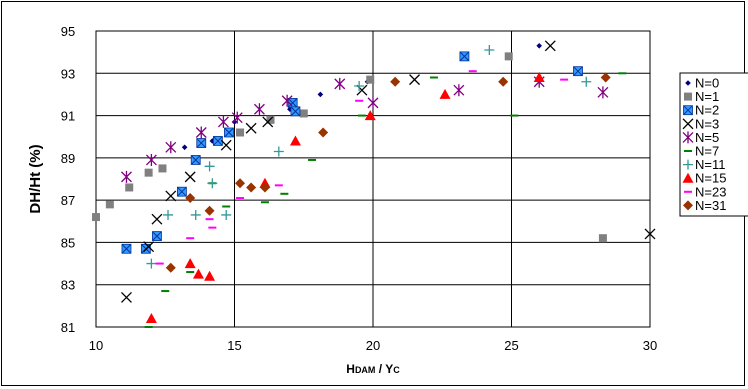 The width and height of the screenshot is (748, 389). Describe the element at coordinates (710, 164) in the screenshot. I see `legend-label: N=11` at that location.